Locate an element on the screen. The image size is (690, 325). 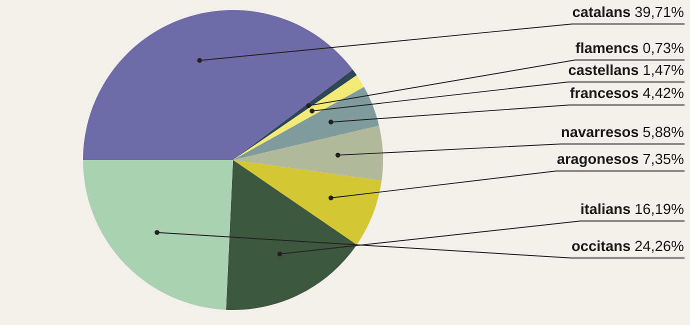
slice-label: navarresos is located at coordinates (600, 133).